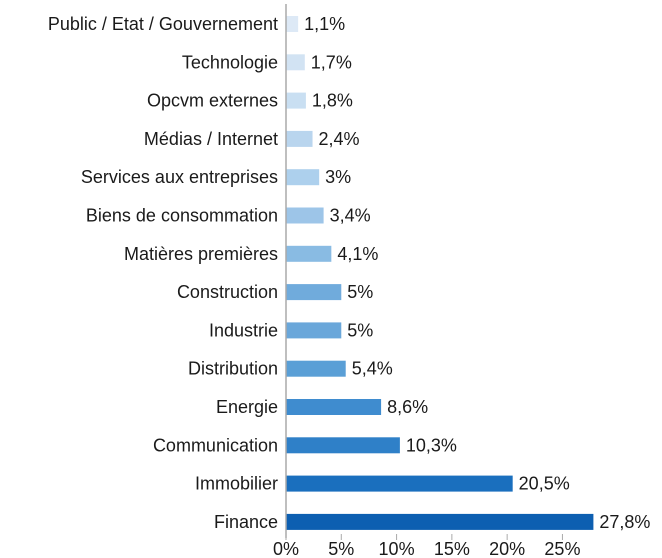  What do you see at coordinates (407, 407) in the screenshot?
I see `value-label: 8,6%` at bounding box center [407, 407].